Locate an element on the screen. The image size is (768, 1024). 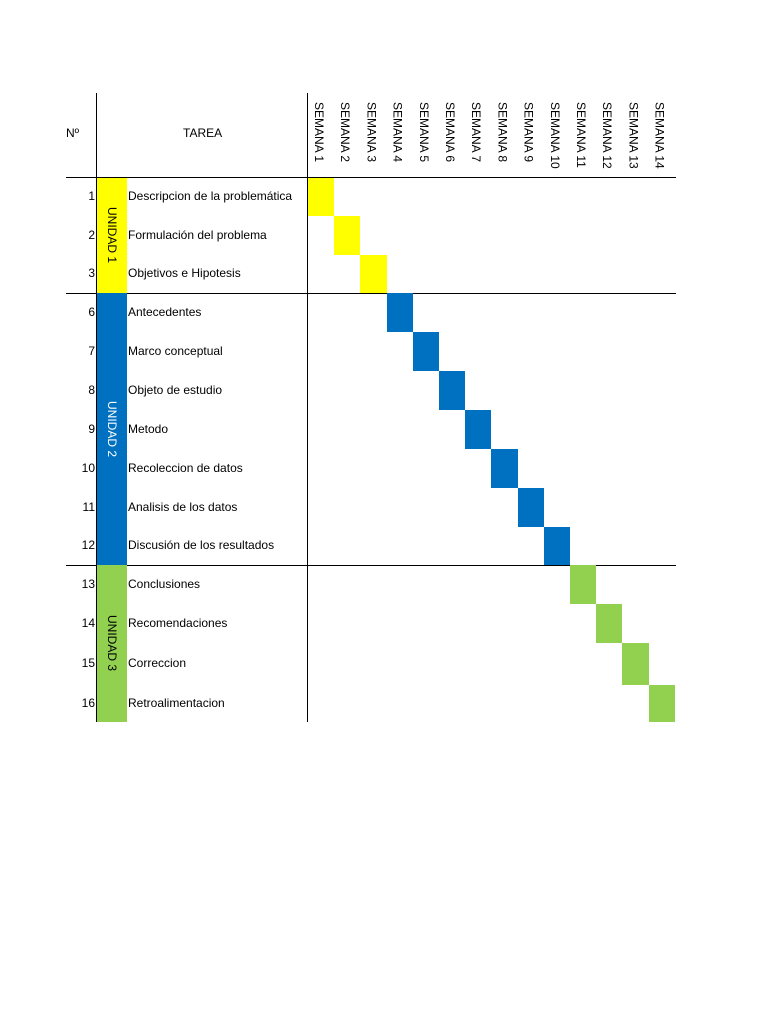
week-label: SEMANA 1 is located at coordinates (319, 132).